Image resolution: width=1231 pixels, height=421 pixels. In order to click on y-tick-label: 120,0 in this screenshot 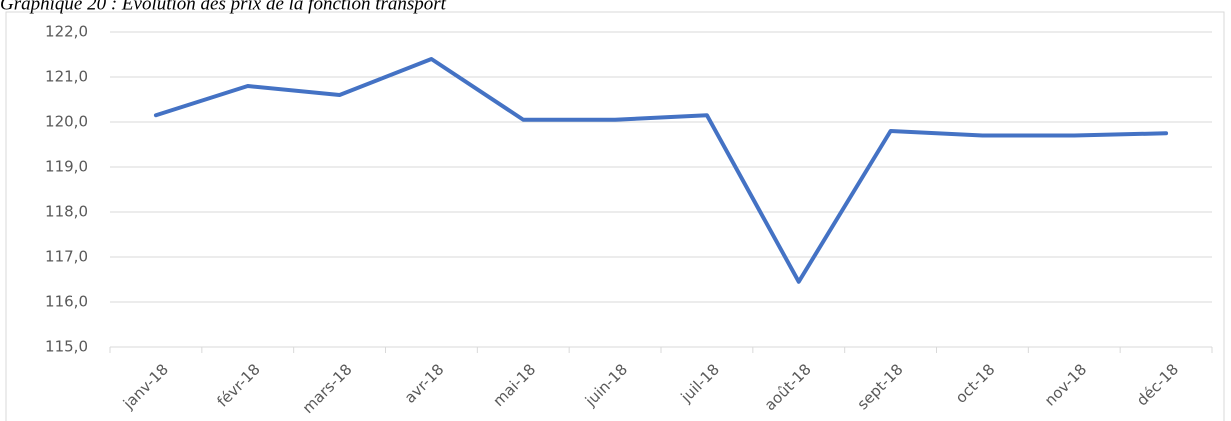, I will do `click(66, 122)`.